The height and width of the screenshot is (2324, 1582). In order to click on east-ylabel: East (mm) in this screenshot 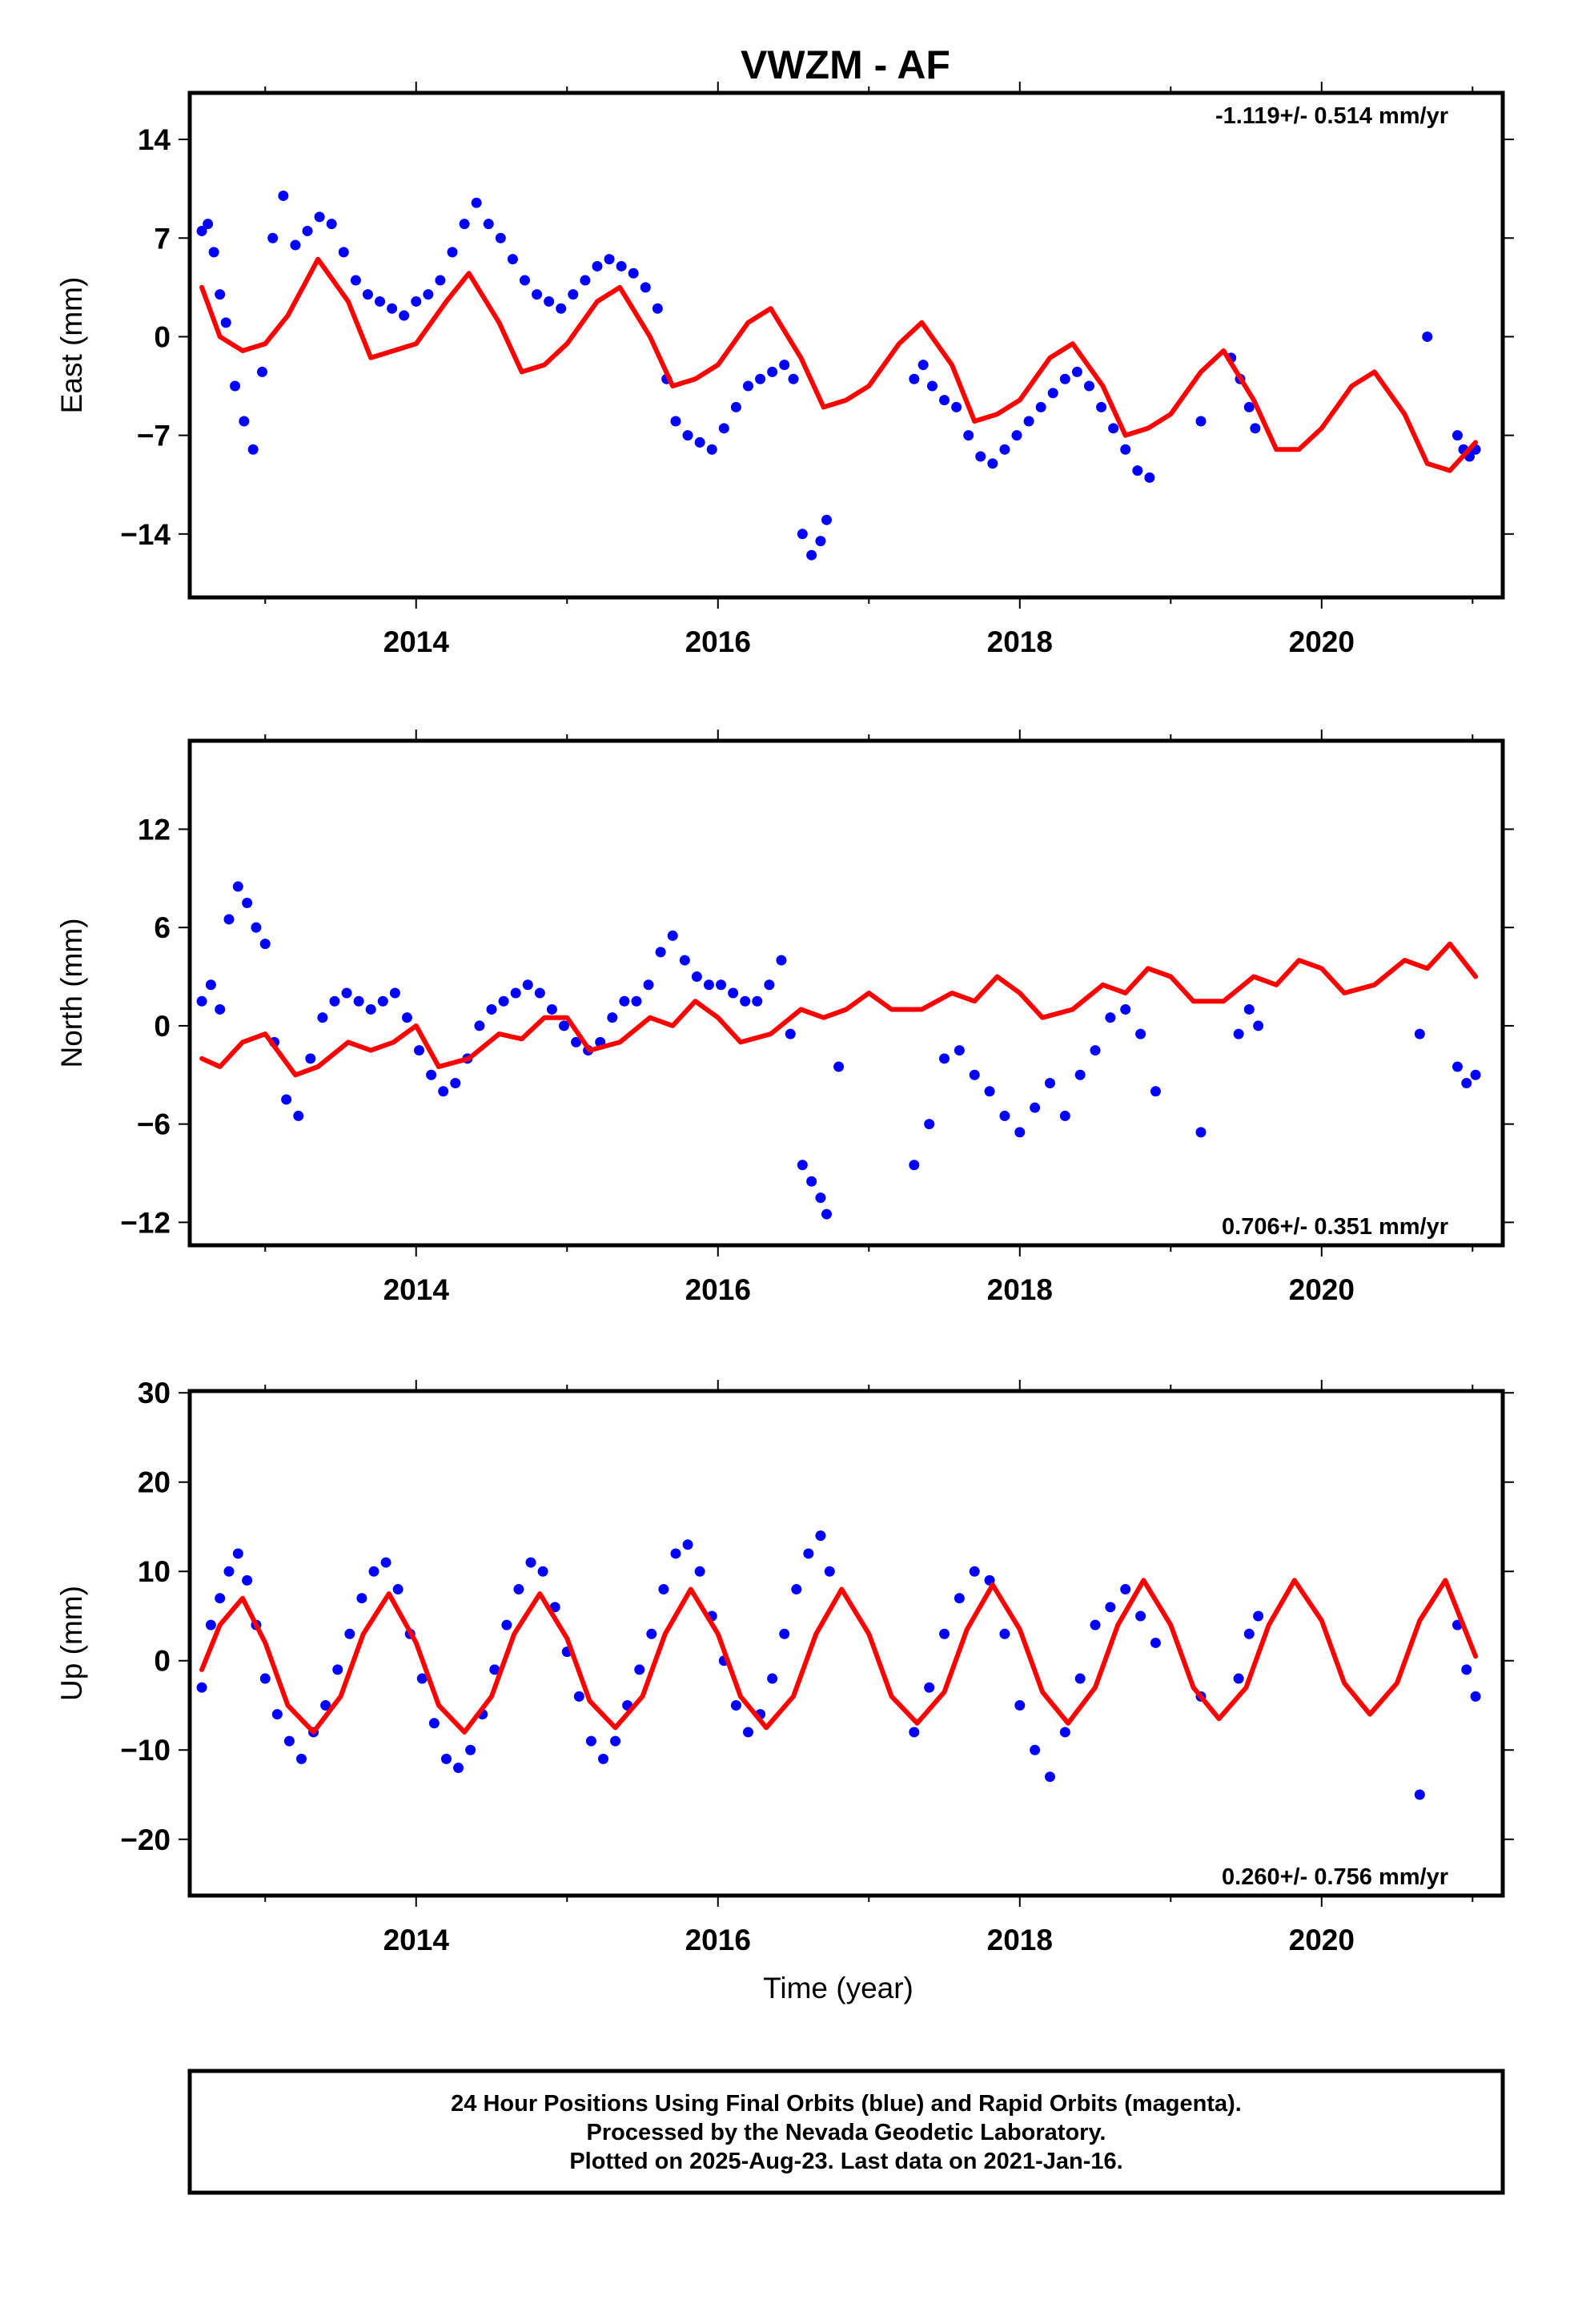, I will do `click(71, 345)`.